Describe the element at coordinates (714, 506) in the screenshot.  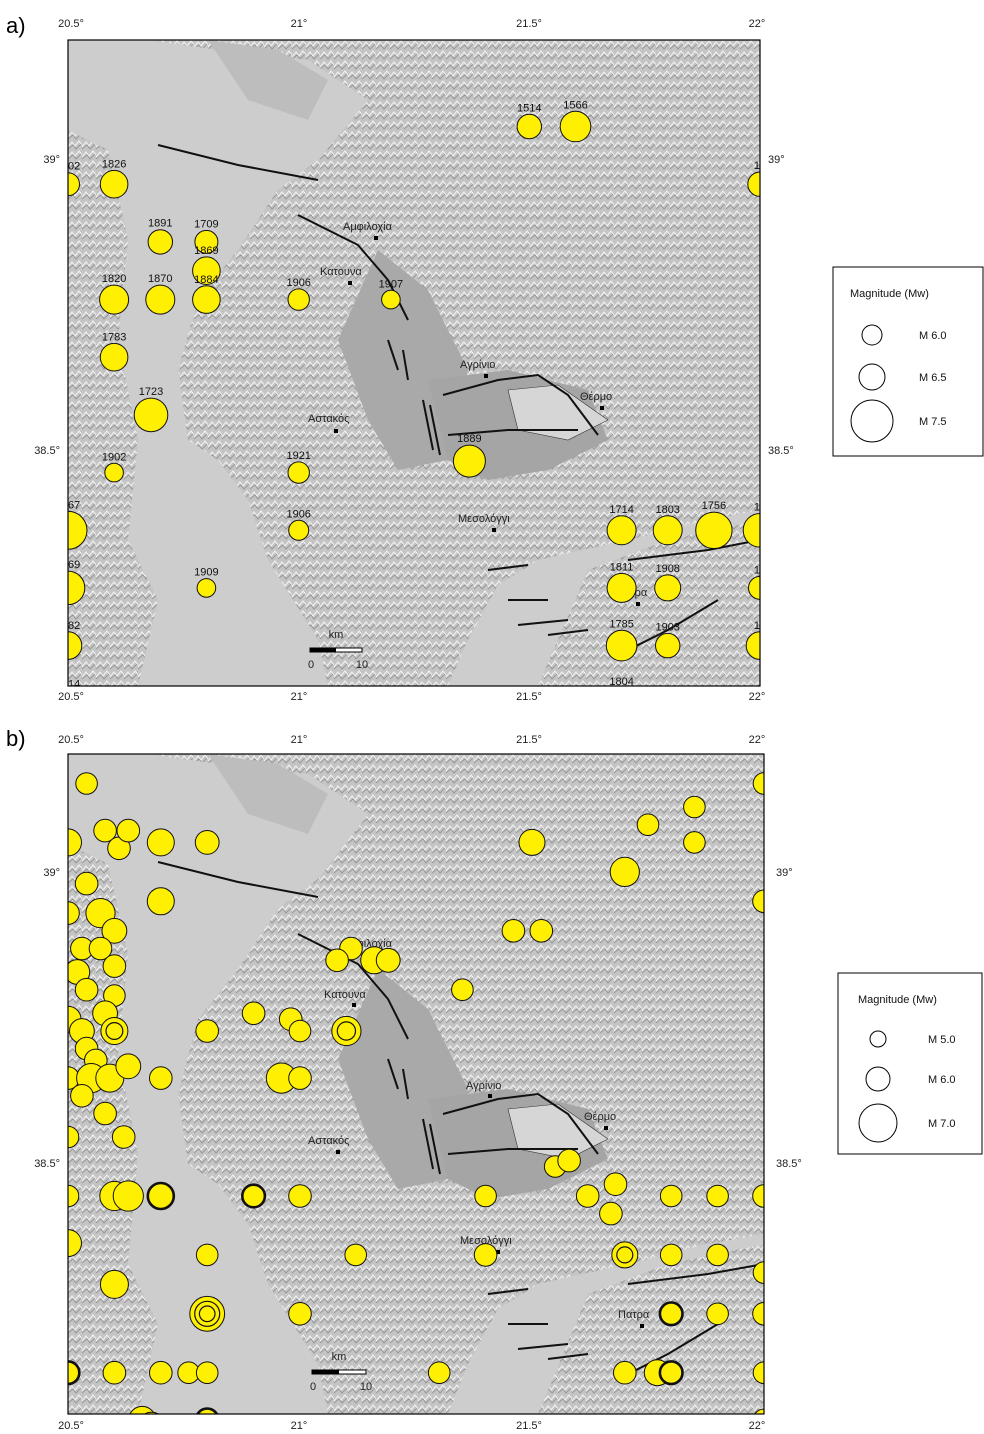
I see `earthquake-year-label: 1756` at that location.